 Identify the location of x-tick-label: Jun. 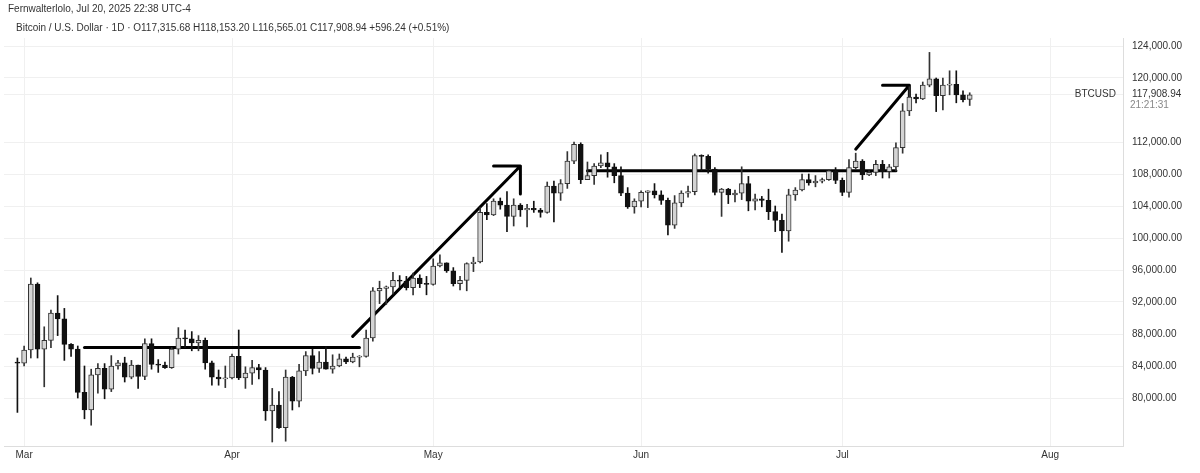
(641, 454).